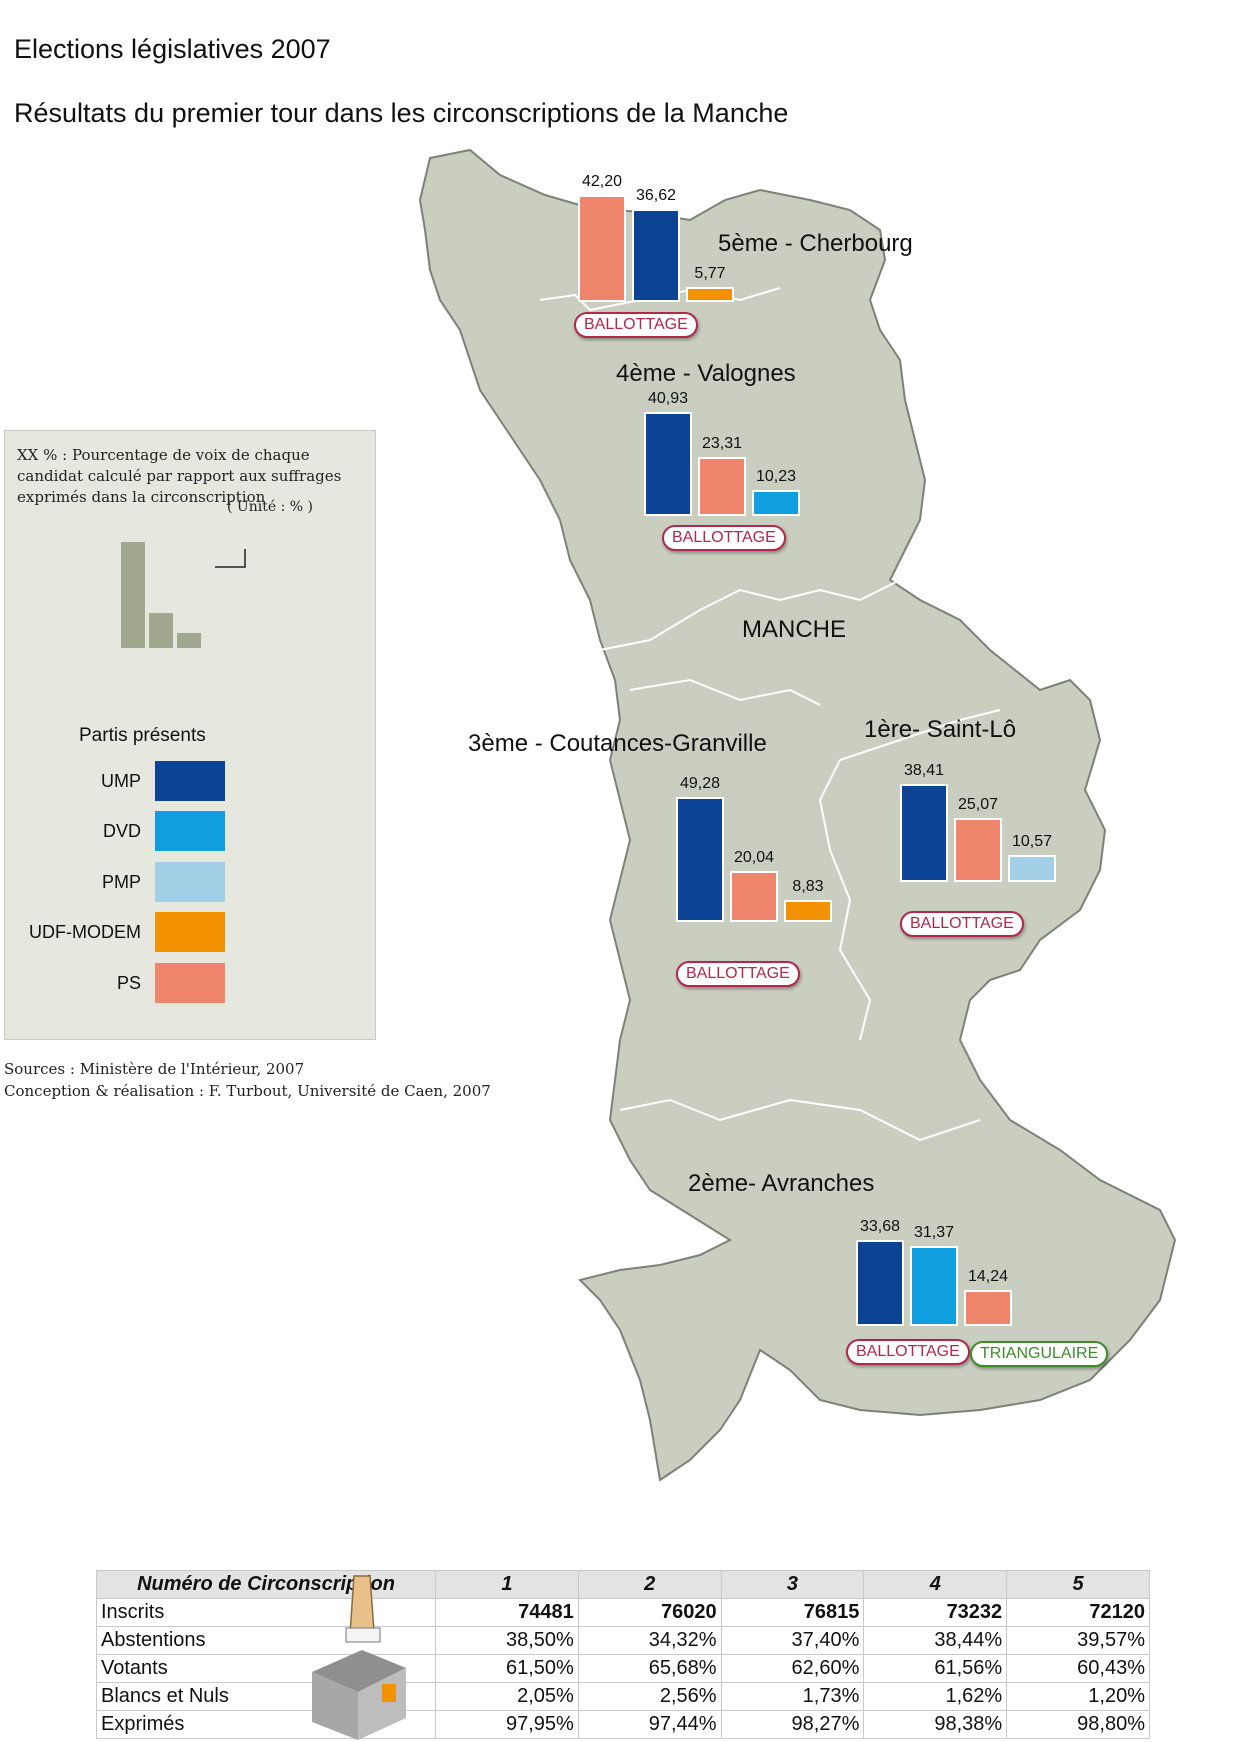  What do you see at coordinates (183, 595) in the screenshot?
I see `legend-sample-chart` at bounding box center [183, 595].